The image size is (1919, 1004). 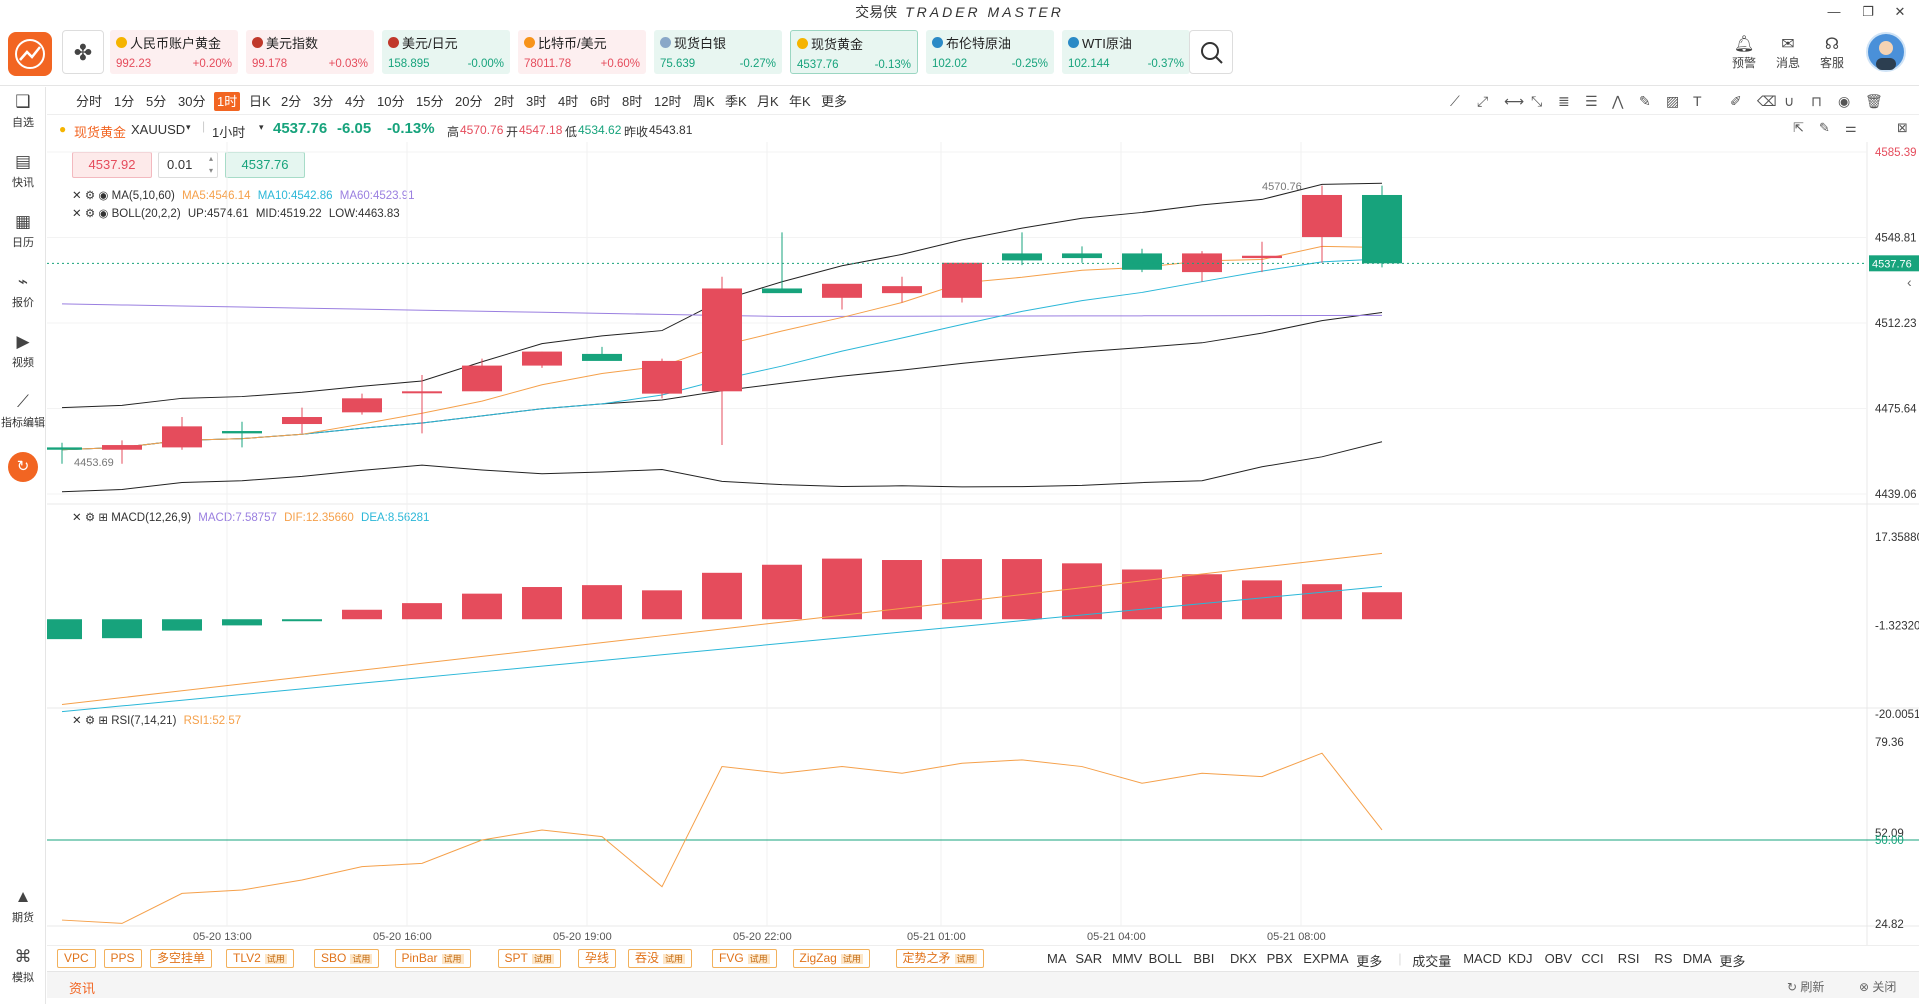 I want to click on sidebar-item: ▶ 视频, so click(x=23, y=351).